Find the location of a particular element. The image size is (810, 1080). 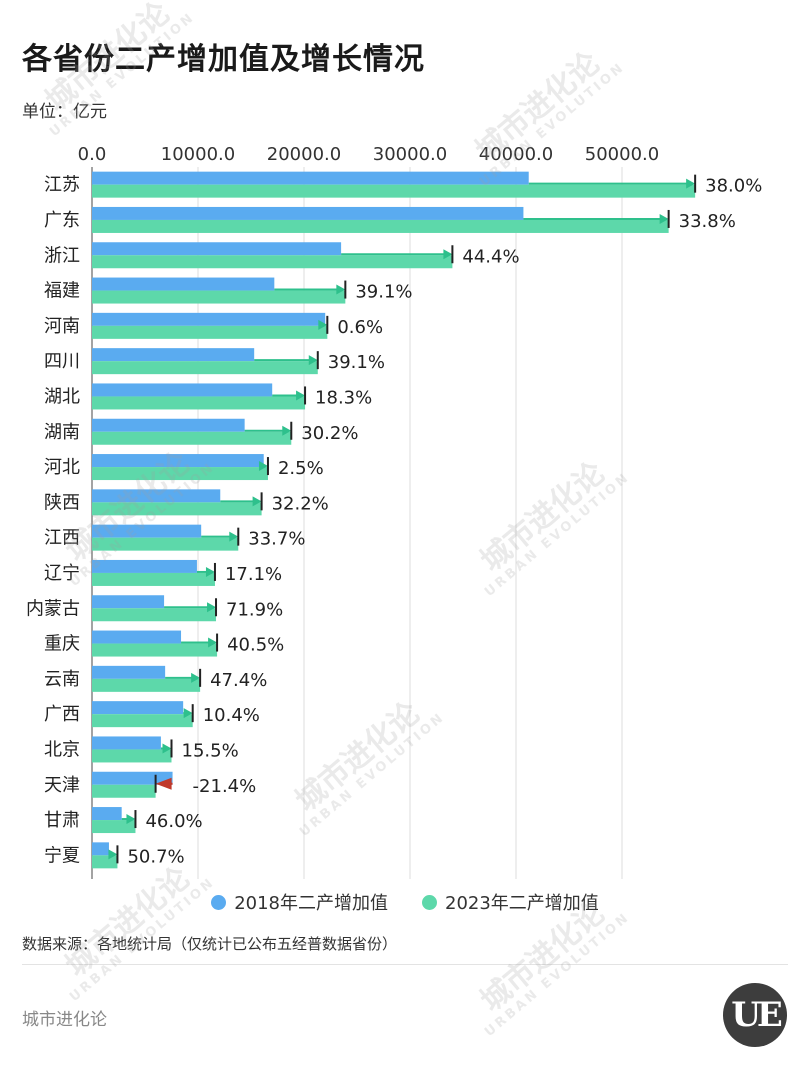

growth-label: 50.7% is located at coordinates (155, 856).